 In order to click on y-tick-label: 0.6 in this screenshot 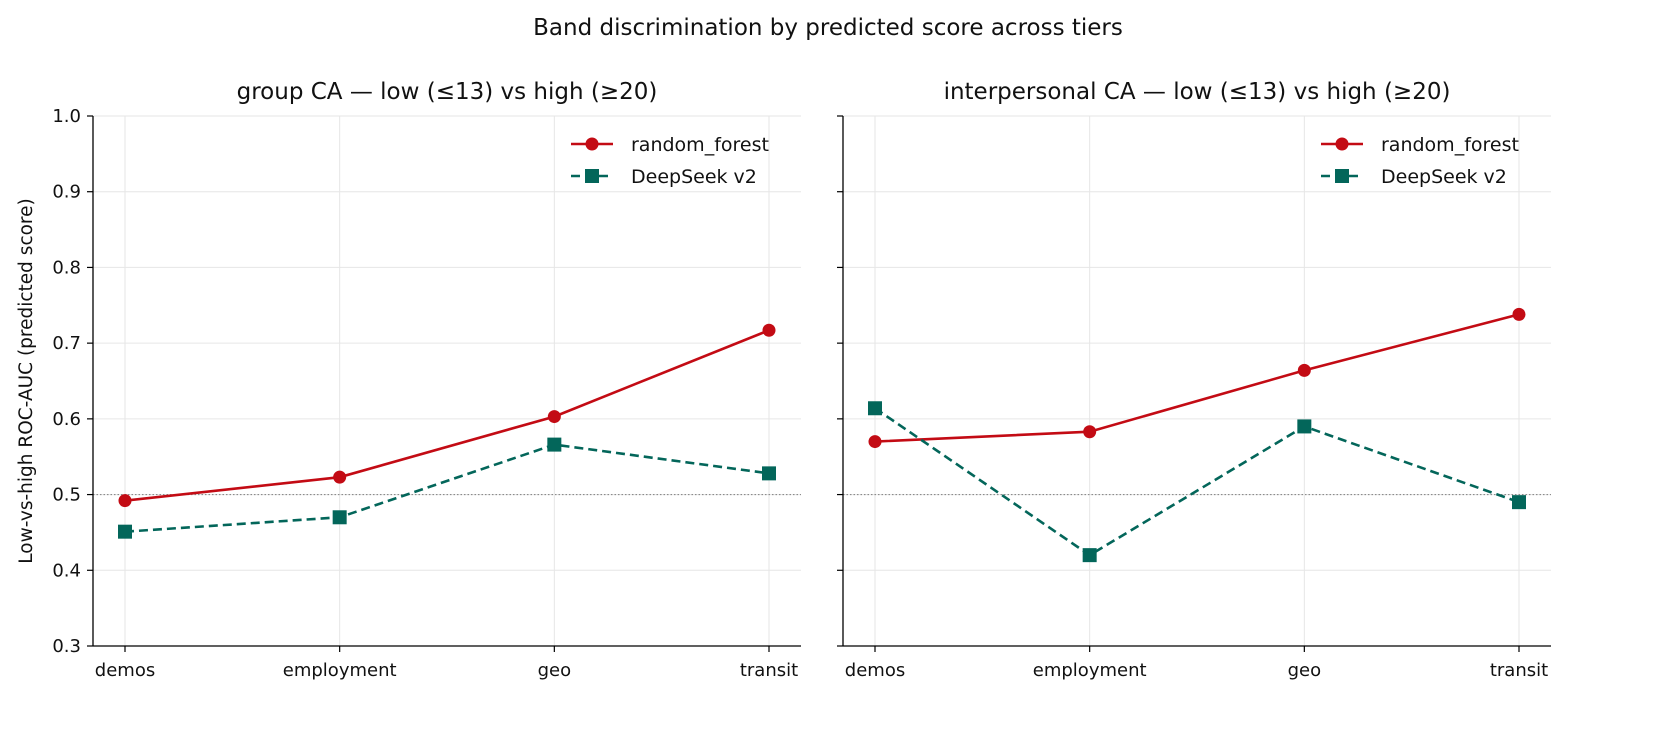, I will do `click(66, 419)`.